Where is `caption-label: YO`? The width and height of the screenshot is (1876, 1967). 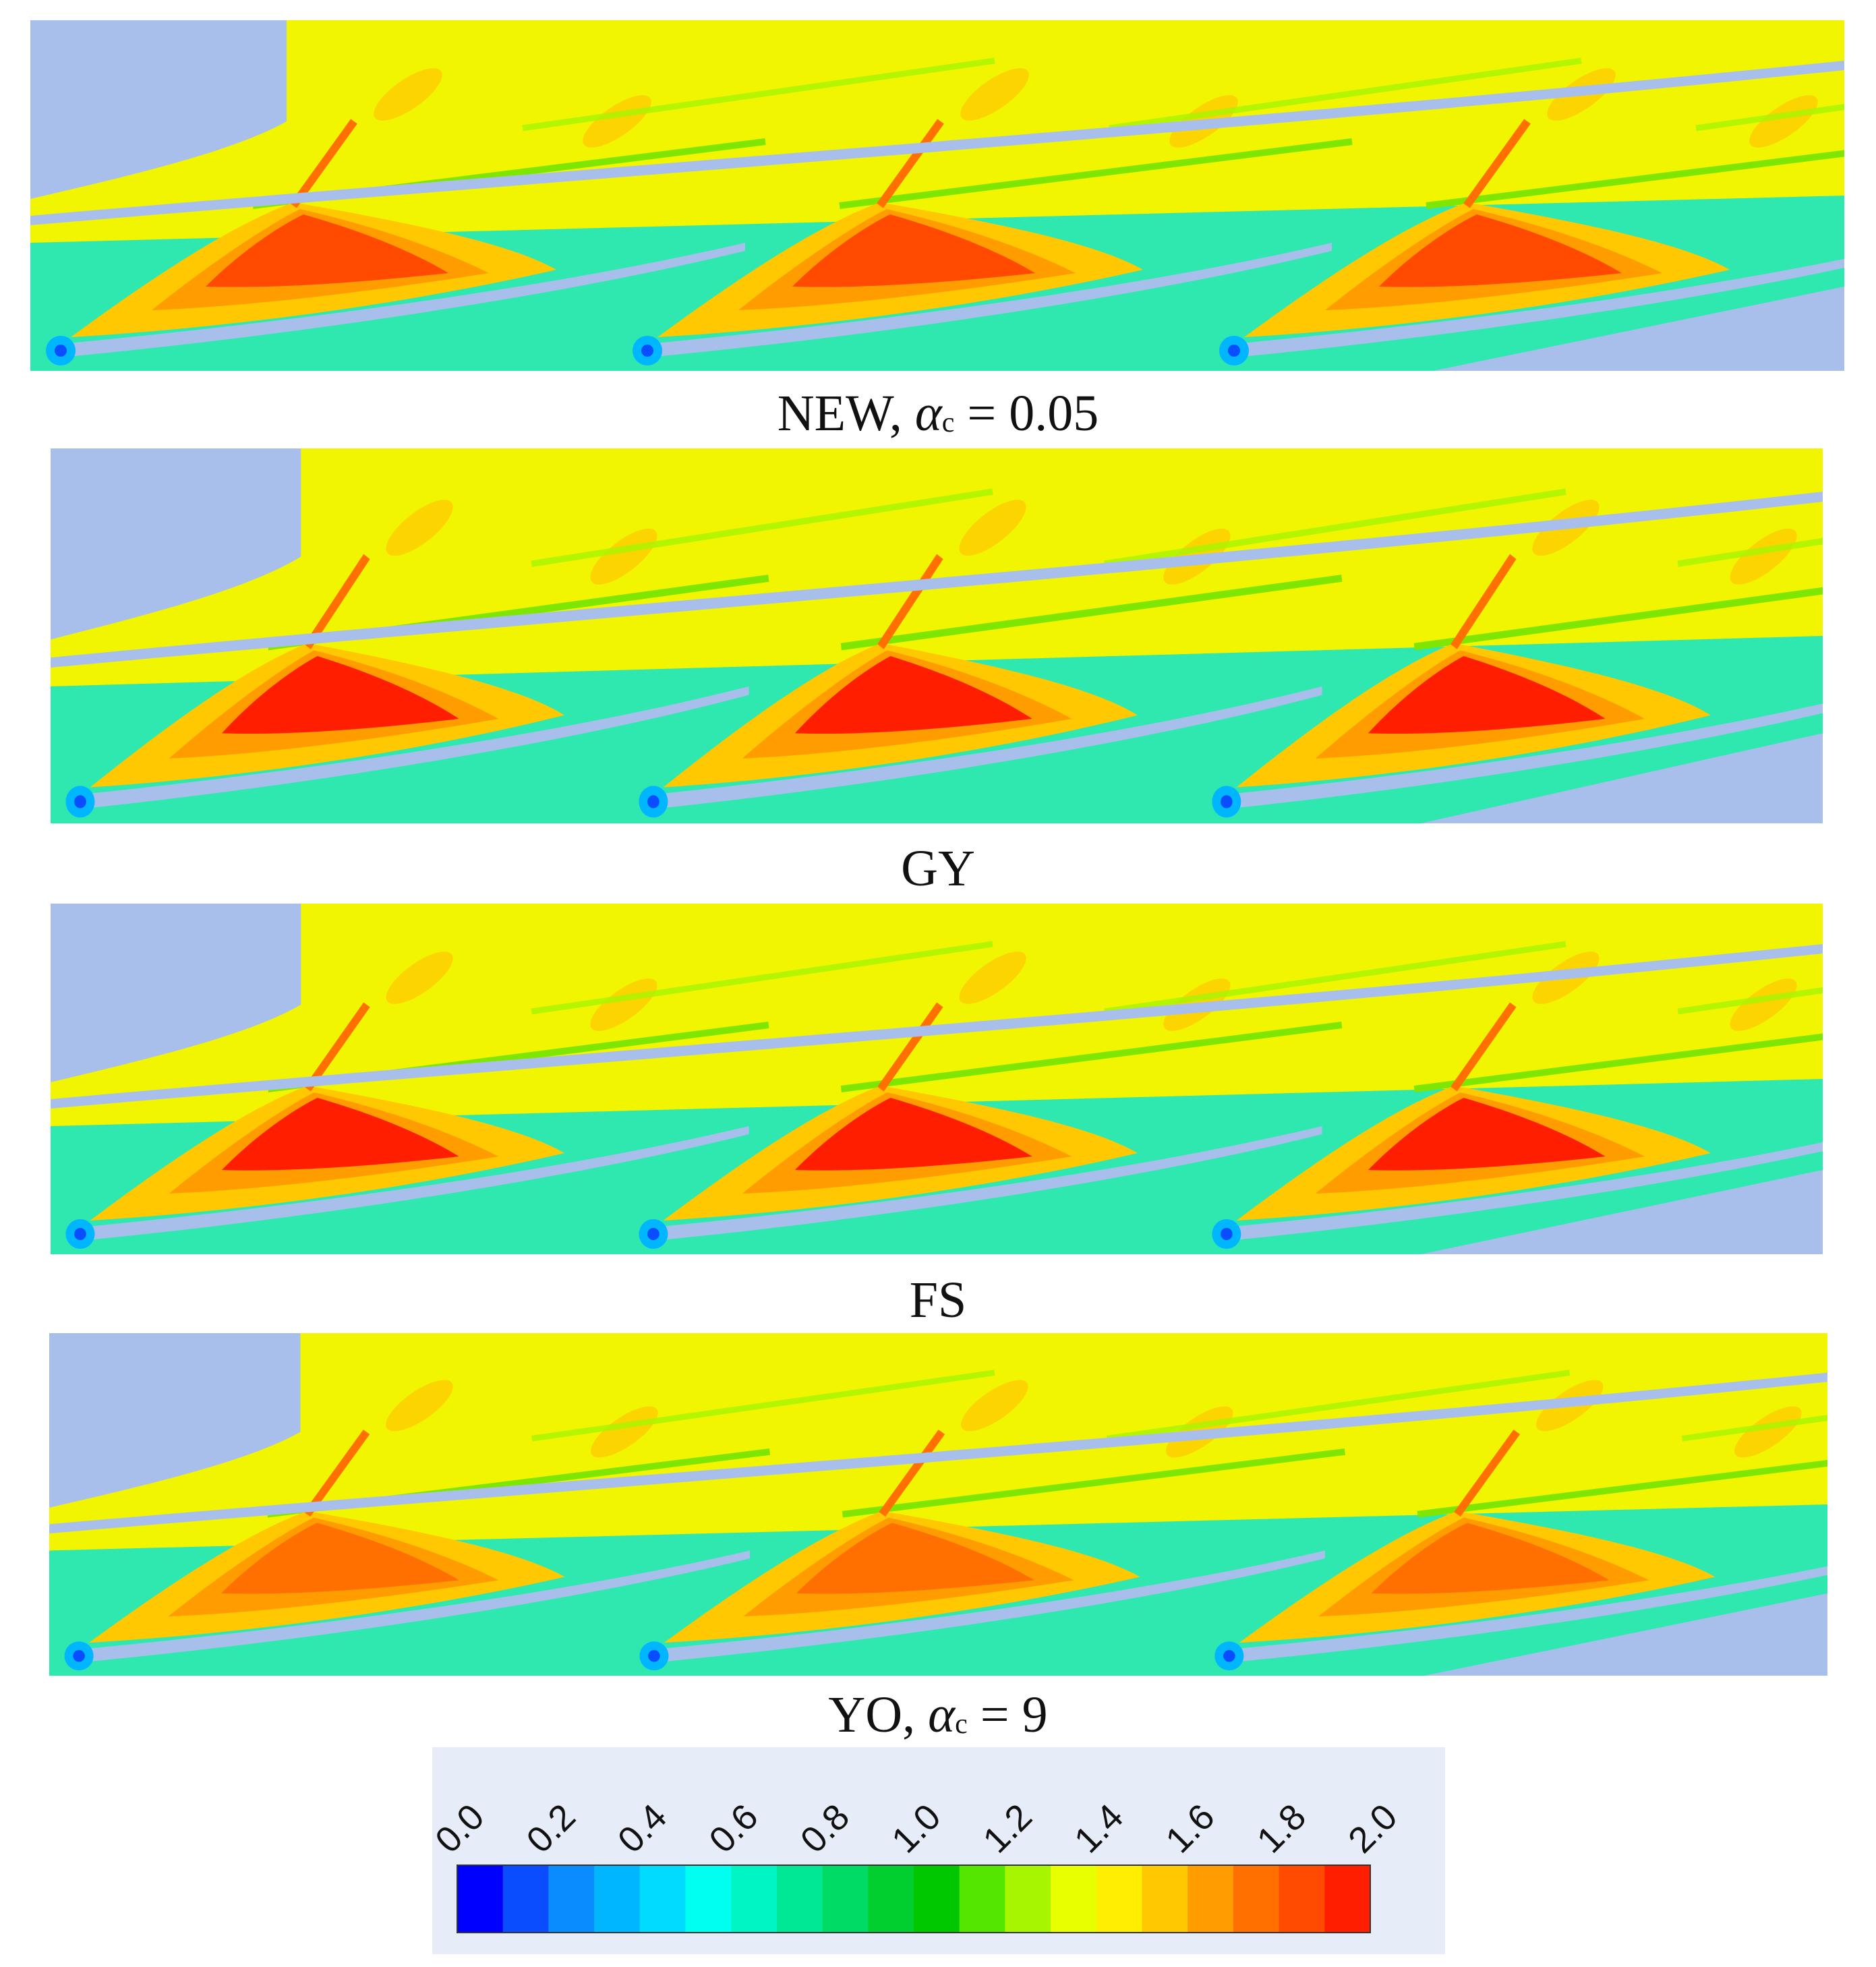
caption-label: YO is located at coordinates (865, 1715).